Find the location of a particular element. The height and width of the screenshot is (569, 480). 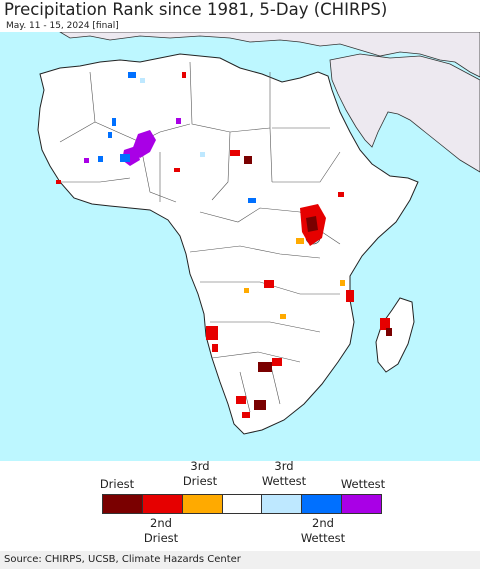

legend-swatch-normal is located at coordinates (242, 504).